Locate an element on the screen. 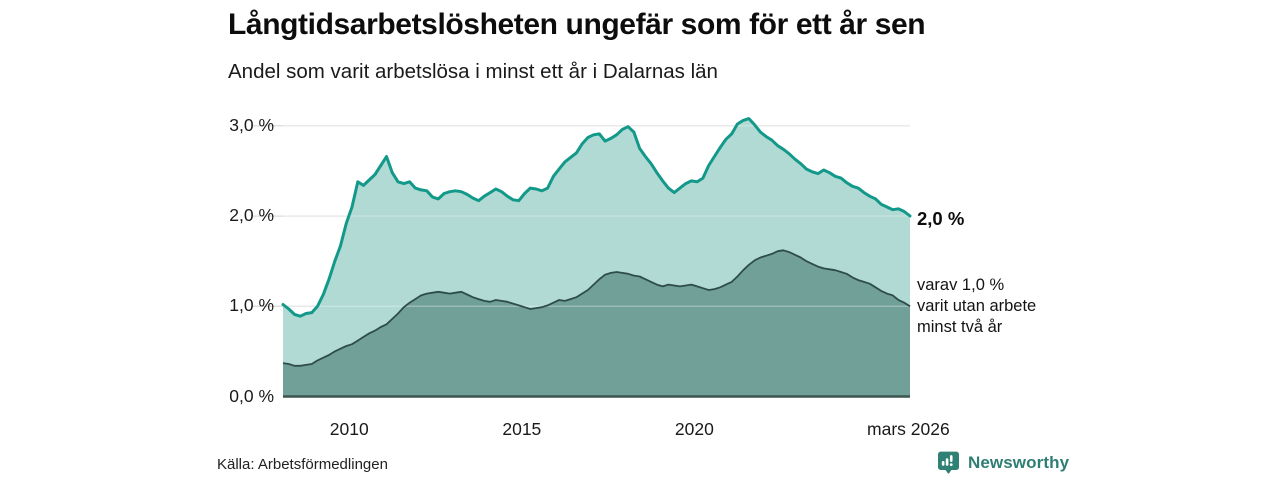  y-axis-label-2: 2,0 % is located at coordinates (251, 215).